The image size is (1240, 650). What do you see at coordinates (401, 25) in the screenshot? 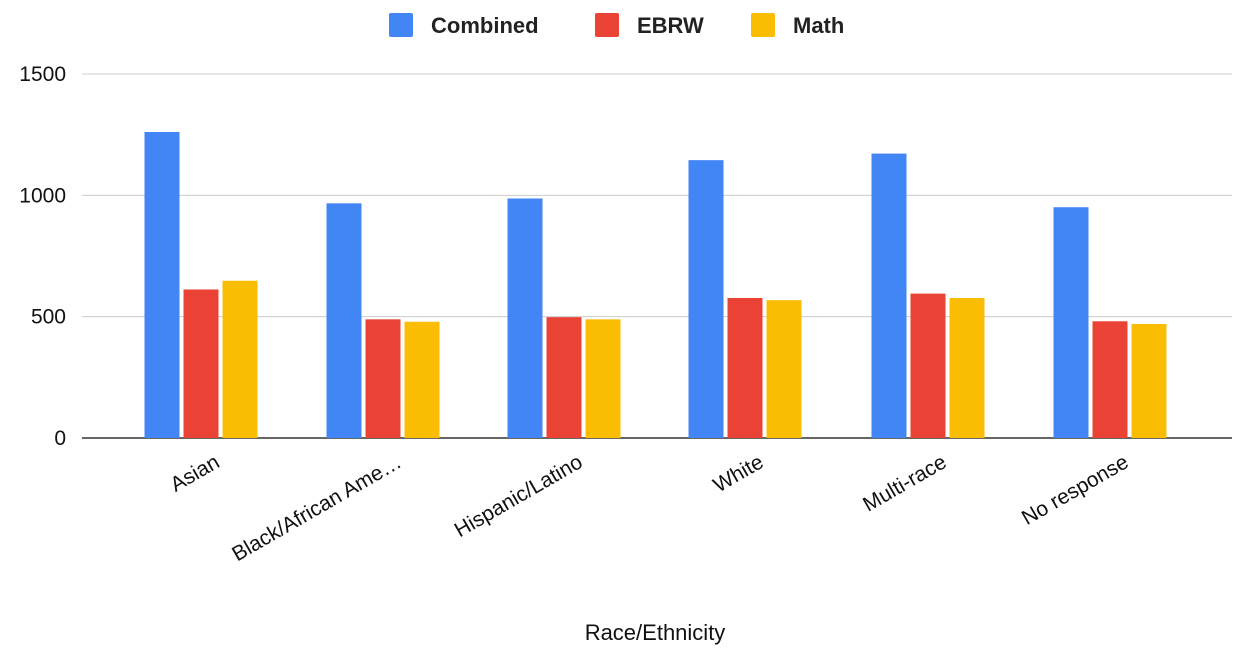
I see `legend-swatch-combined` at bounding box center [401, 25].